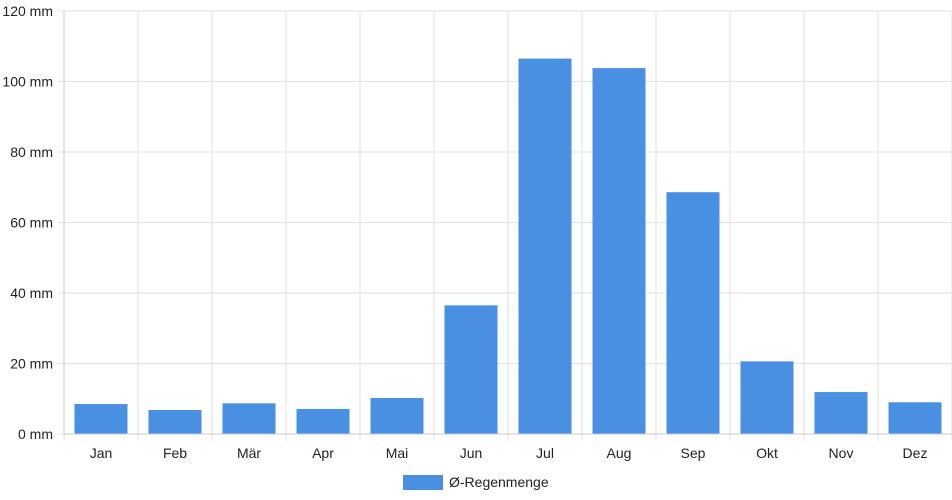 The image size is (952, 500). What do you see at coordinates (915, 453) in the screenshot?
I see `x-tick-label: Dez` at bounding box center [915, 453].